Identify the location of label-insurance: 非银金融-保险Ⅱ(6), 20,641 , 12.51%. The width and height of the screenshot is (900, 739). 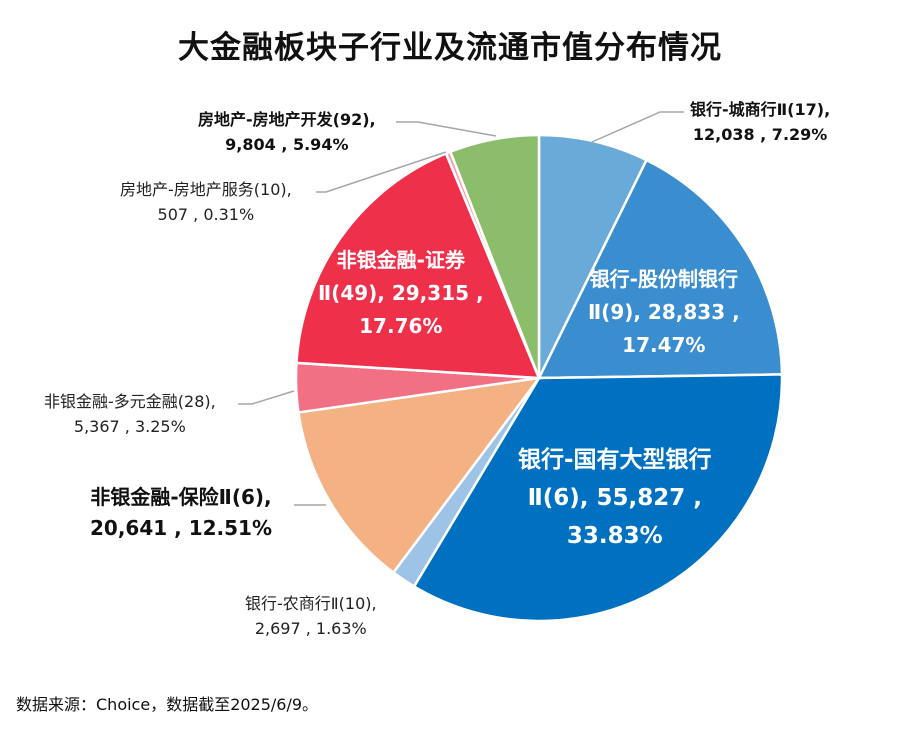
(181, 513).